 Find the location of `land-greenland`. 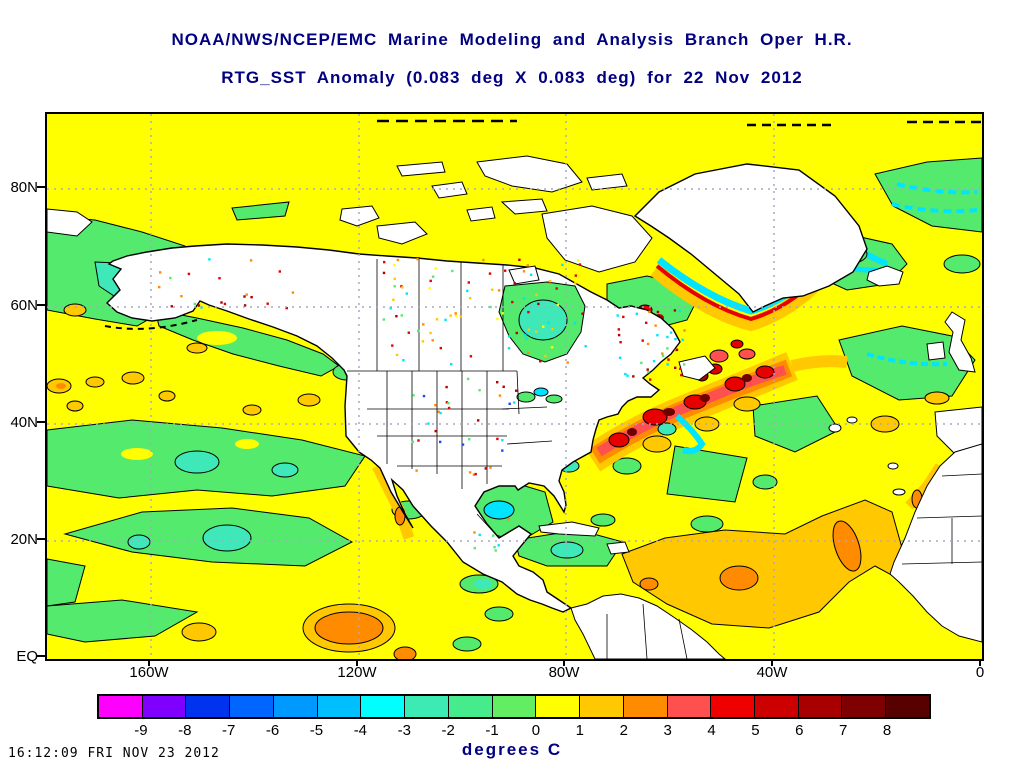

land-greenland is located at coordinates (750, 238).